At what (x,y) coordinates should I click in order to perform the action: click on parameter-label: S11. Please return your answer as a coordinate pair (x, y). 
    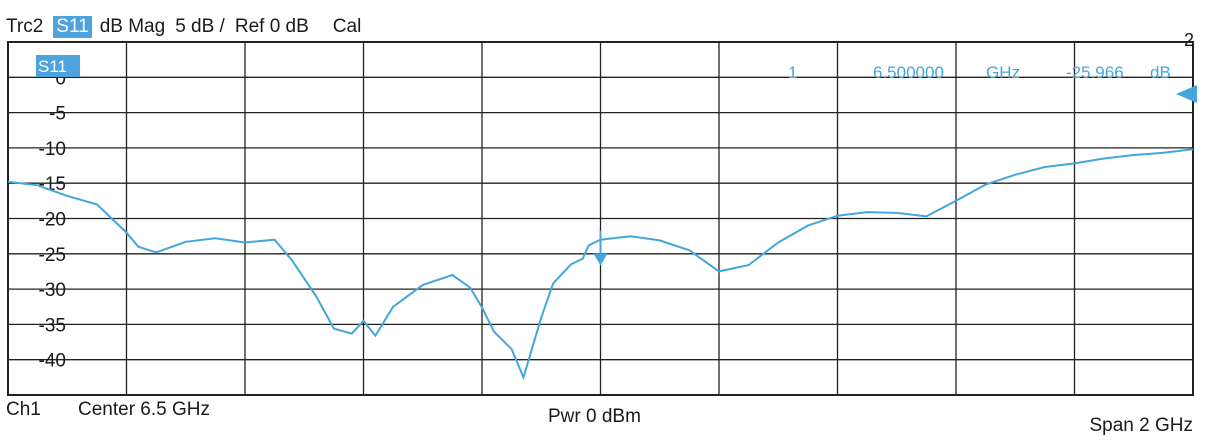
    Looking at the image, I should click on (72, 27).